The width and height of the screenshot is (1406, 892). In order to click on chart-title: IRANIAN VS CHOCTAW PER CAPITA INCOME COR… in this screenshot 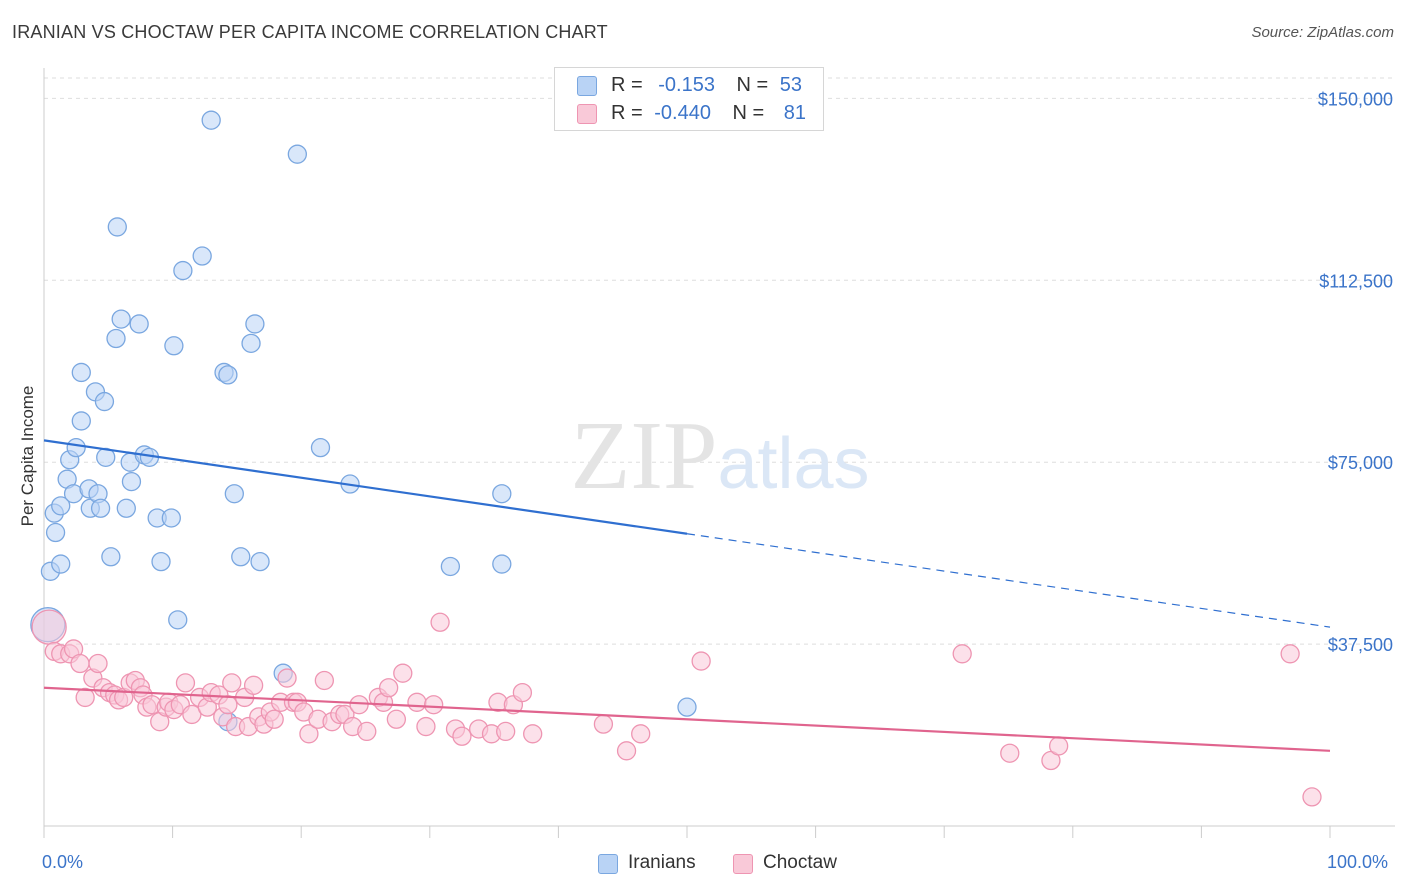, I will do `click(310, 32)`.